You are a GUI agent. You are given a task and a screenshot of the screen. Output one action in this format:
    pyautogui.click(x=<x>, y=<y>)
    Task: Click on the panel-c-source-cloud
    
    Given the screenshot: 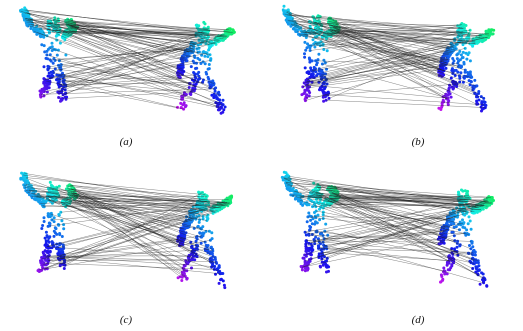 What is the action you would take?
    pyautogui.click(x=49, y=222)
    